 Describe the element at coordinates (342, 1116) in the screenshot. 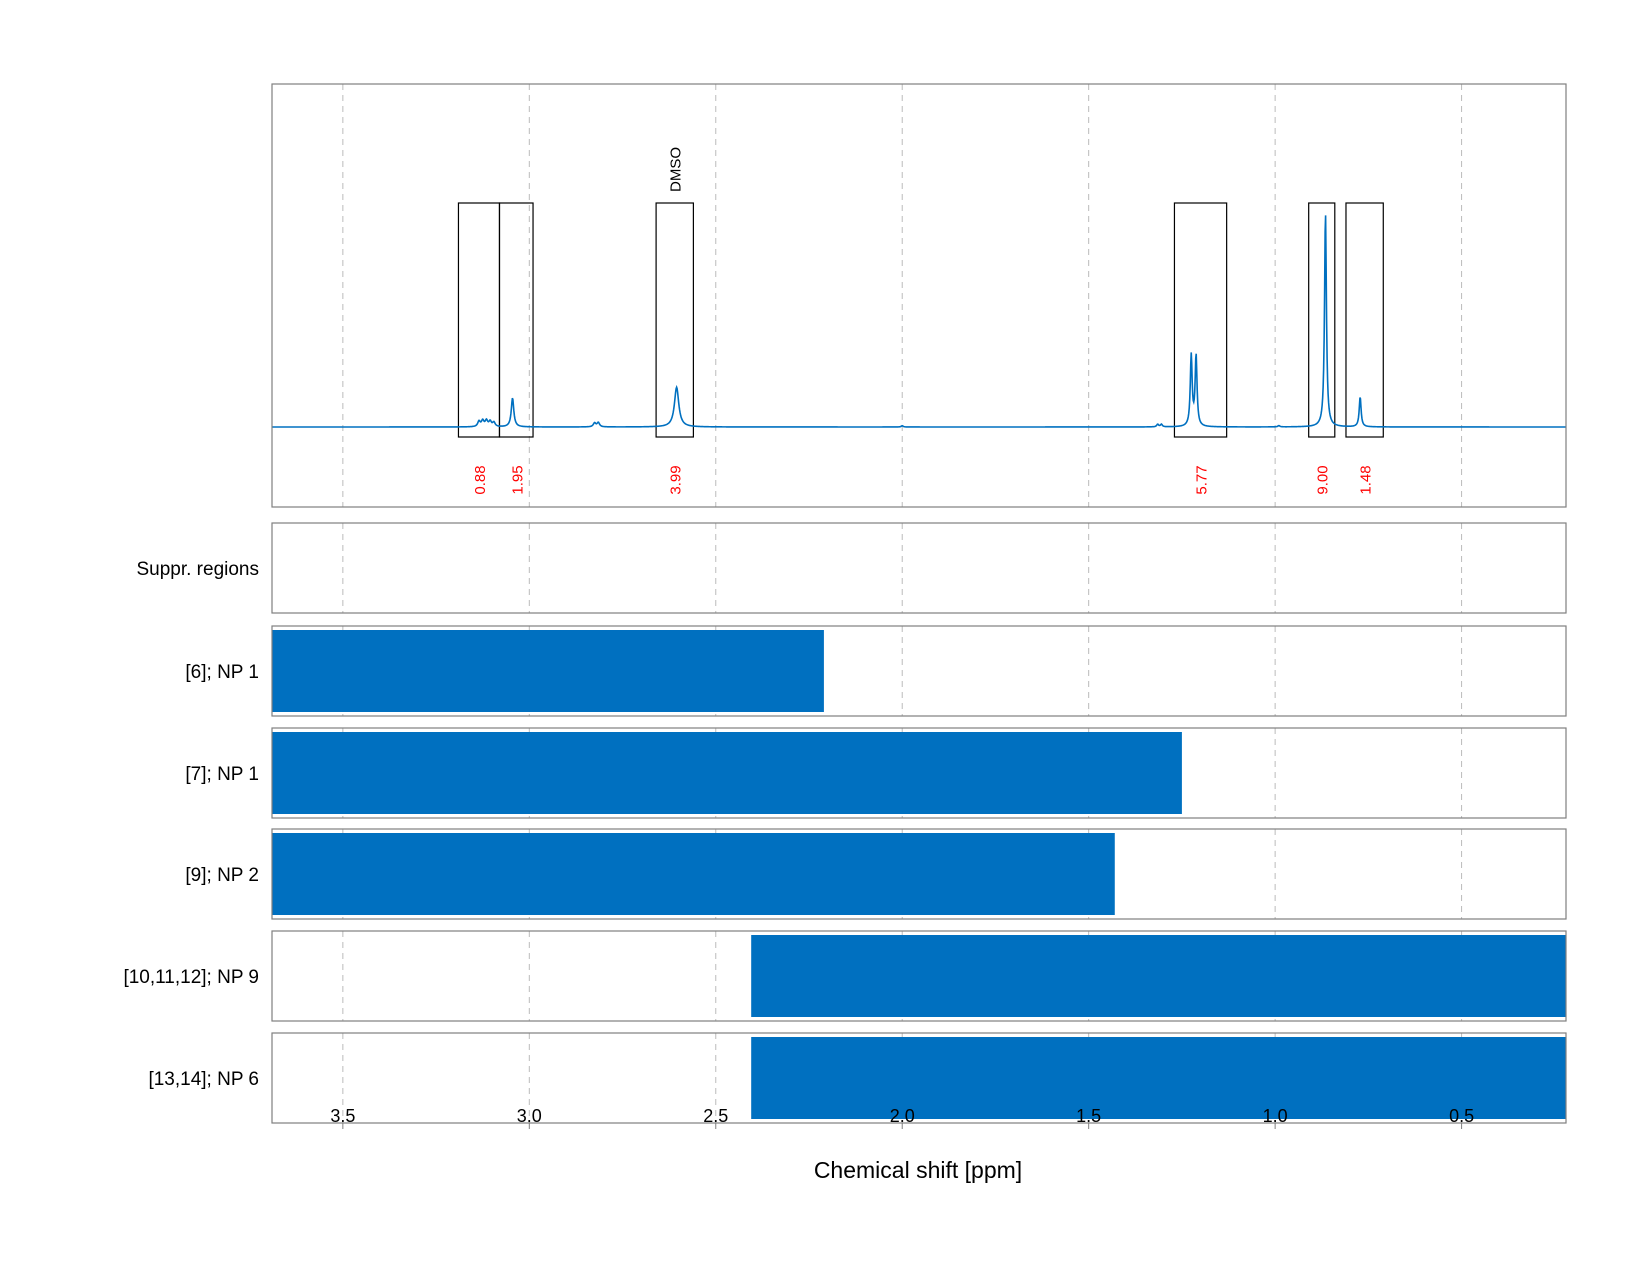

I see `x-tick-label: 3.5` at that location.